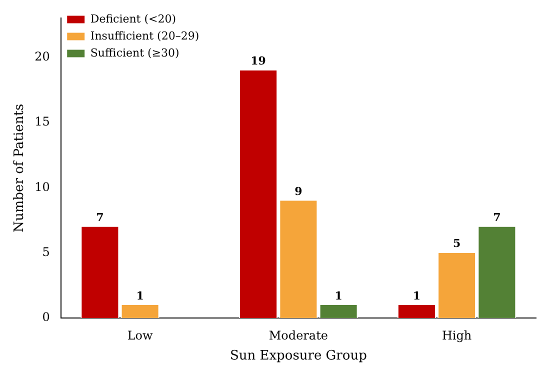  I want to click on data-label: 5, so click(456, 243).